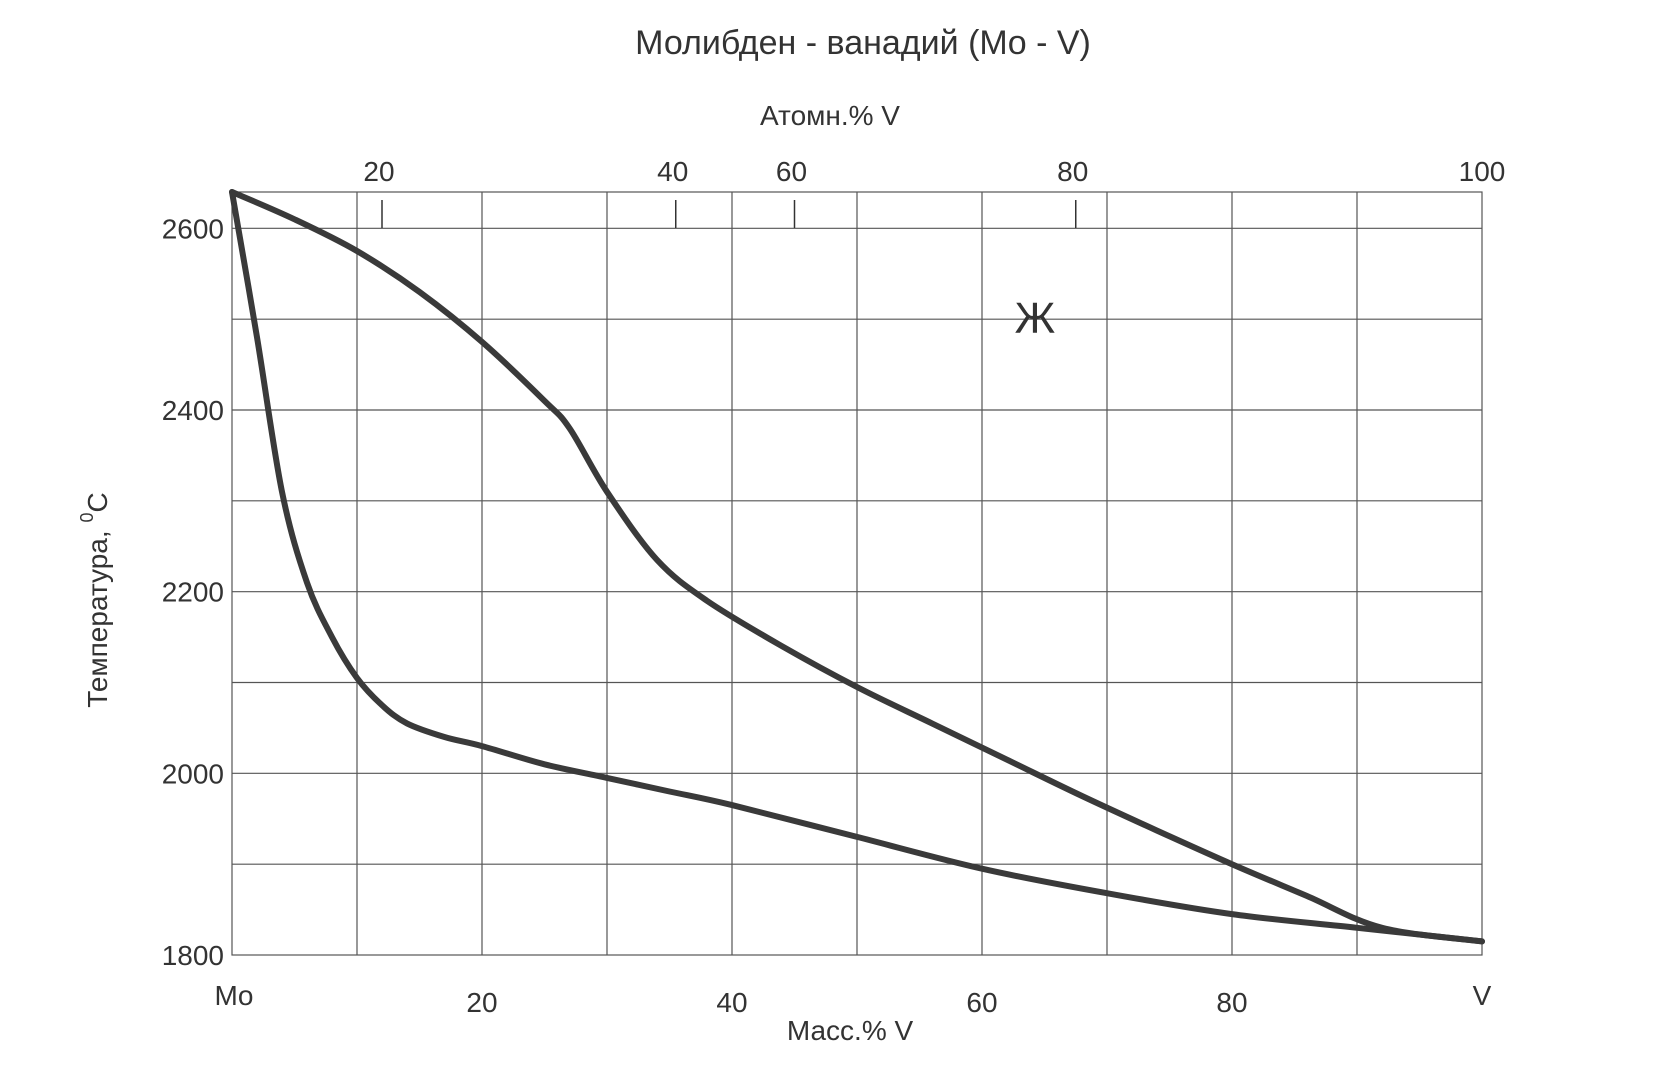  Describe the element at coordinates (193, 773) in the screenshot. I see `y-tick-label: 2000` at that location.